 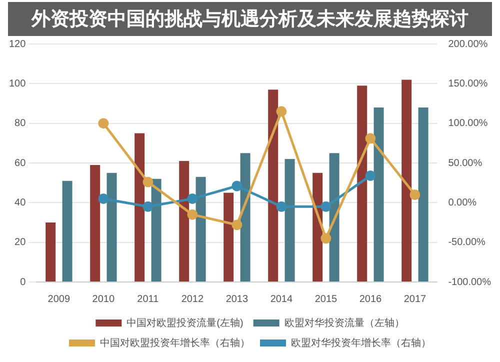 What do you see at coordinates (185, 322) in the screenshot?
I see `legend-label: 中国对欧盟投资流量(左轴)` at bounding box center [185, 322].